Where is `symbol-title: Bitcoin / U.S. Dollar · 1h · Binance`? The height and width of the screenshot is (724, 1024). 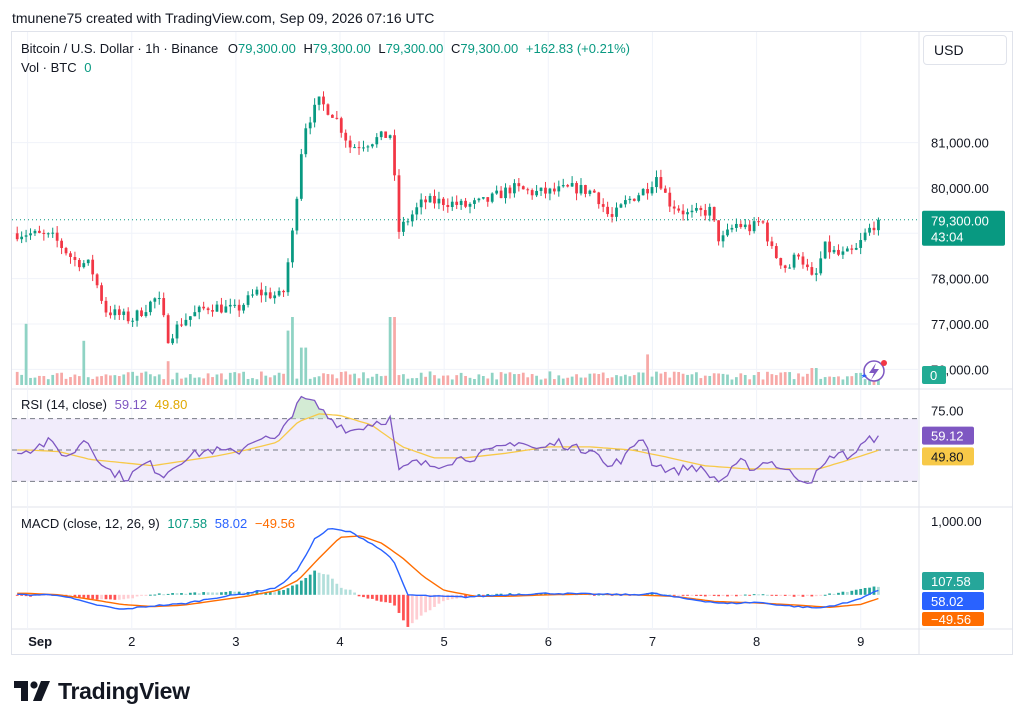
symbol-title: Bitcoin / U.S. Dollar · 1h · Binance is located at coordinates (120, 48).